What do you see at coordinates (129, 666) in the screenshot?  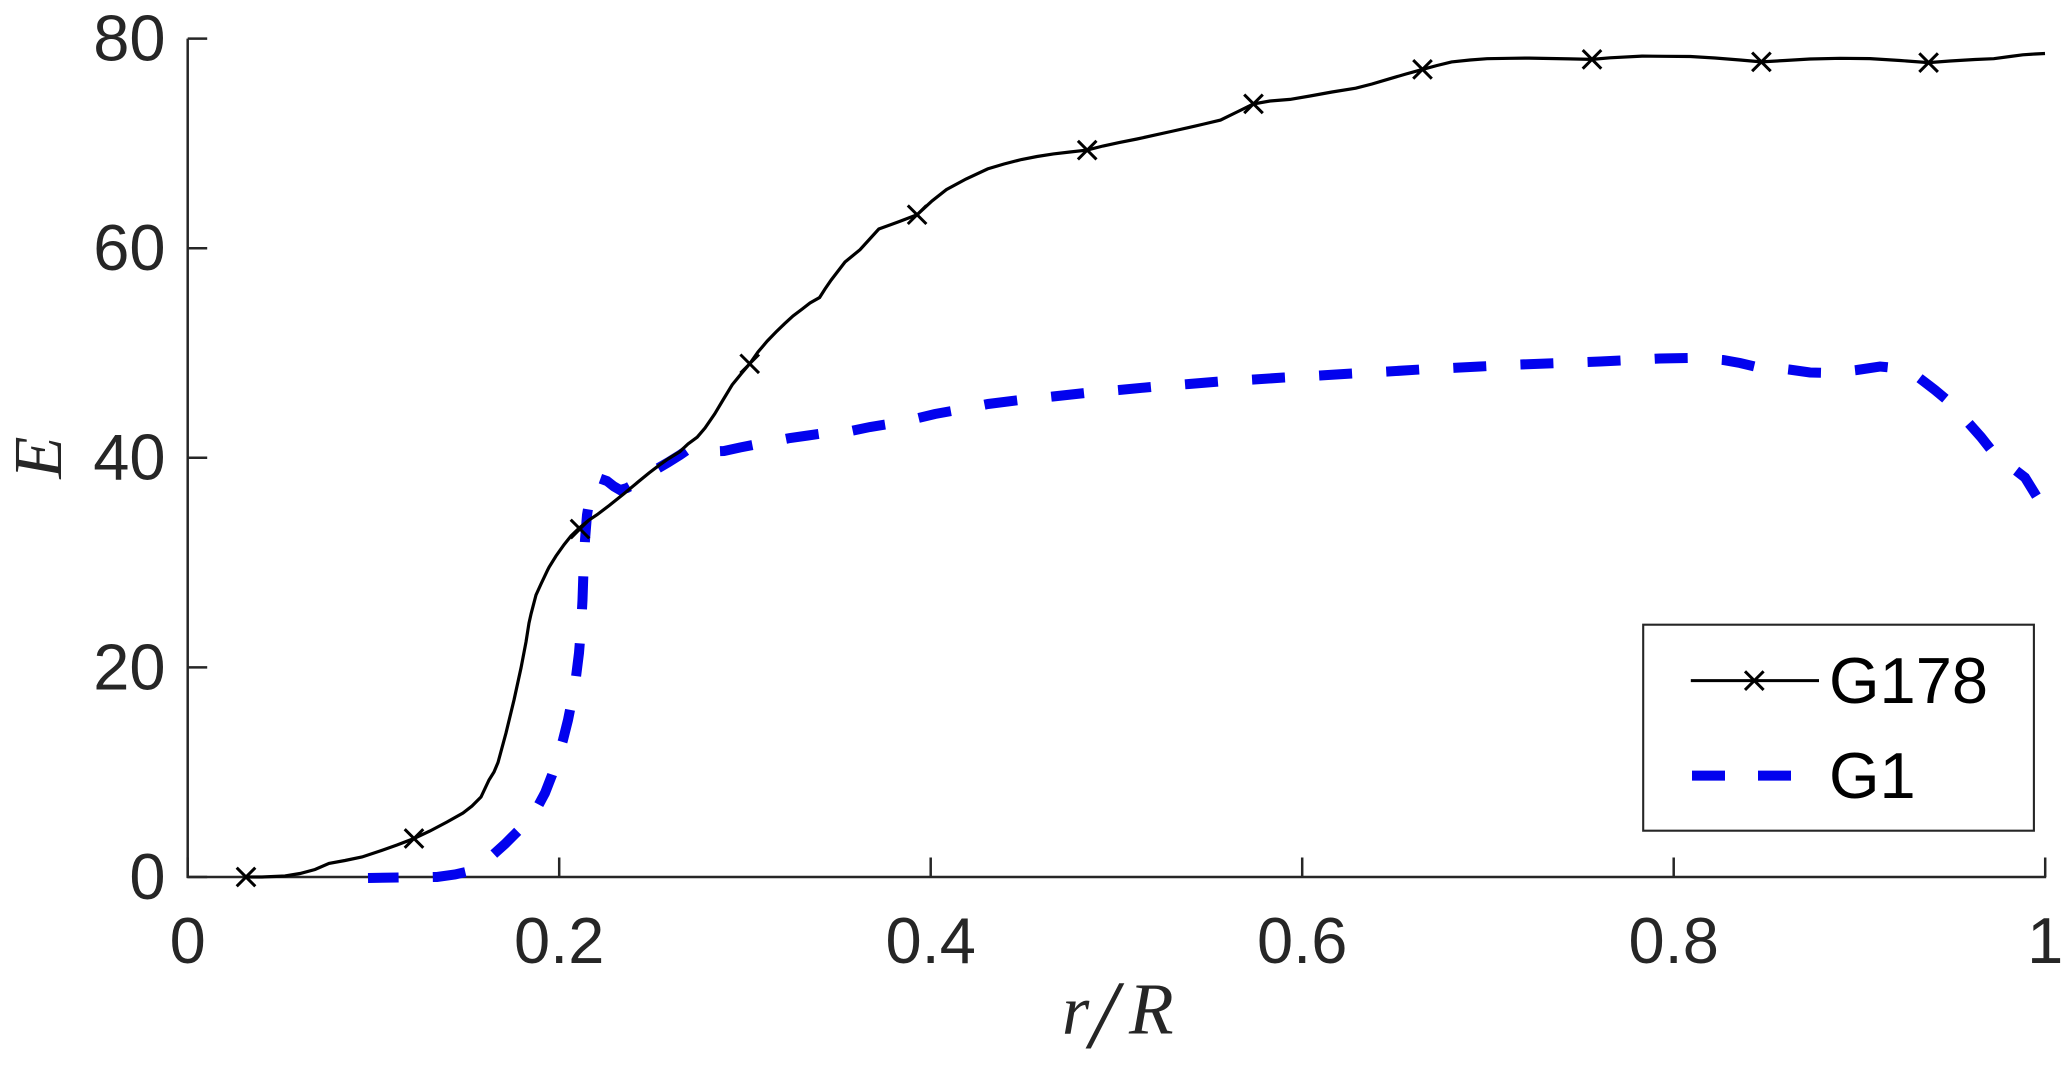 I see `svg-text: 20` at bounding box center [129, 666].